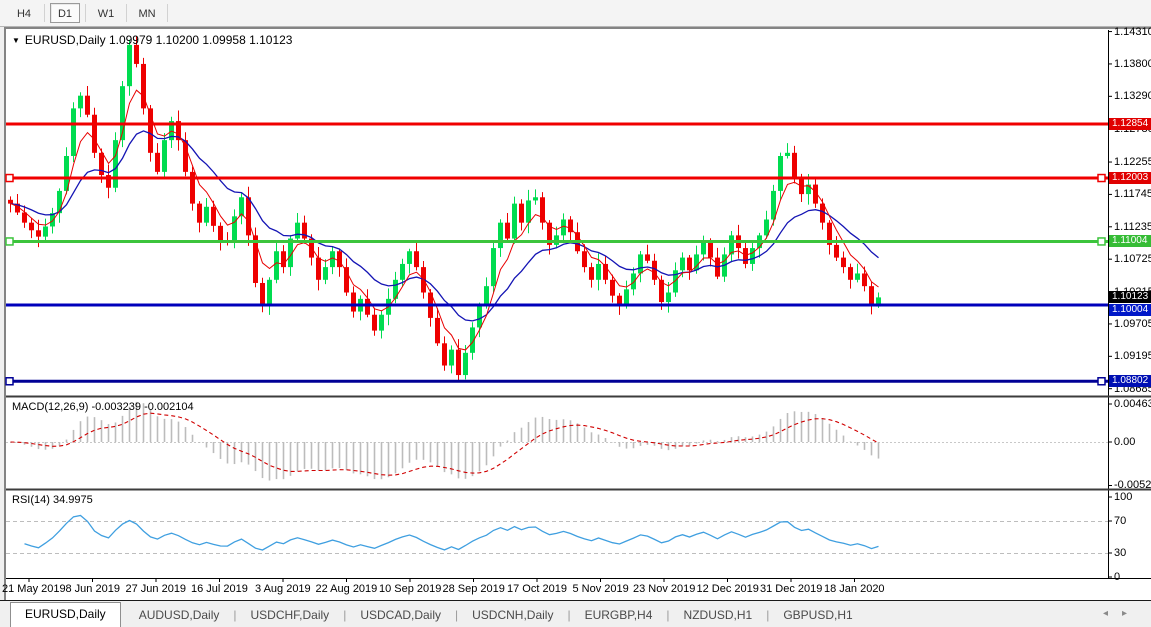 Image resolution: width=1151 pixels, height=627 pixels. What do you see at coordinates (52, 500) in the screenshot?
I see `rsi-indicator-label: RSI(14) 34.9975` at bounding box center [52, 500].